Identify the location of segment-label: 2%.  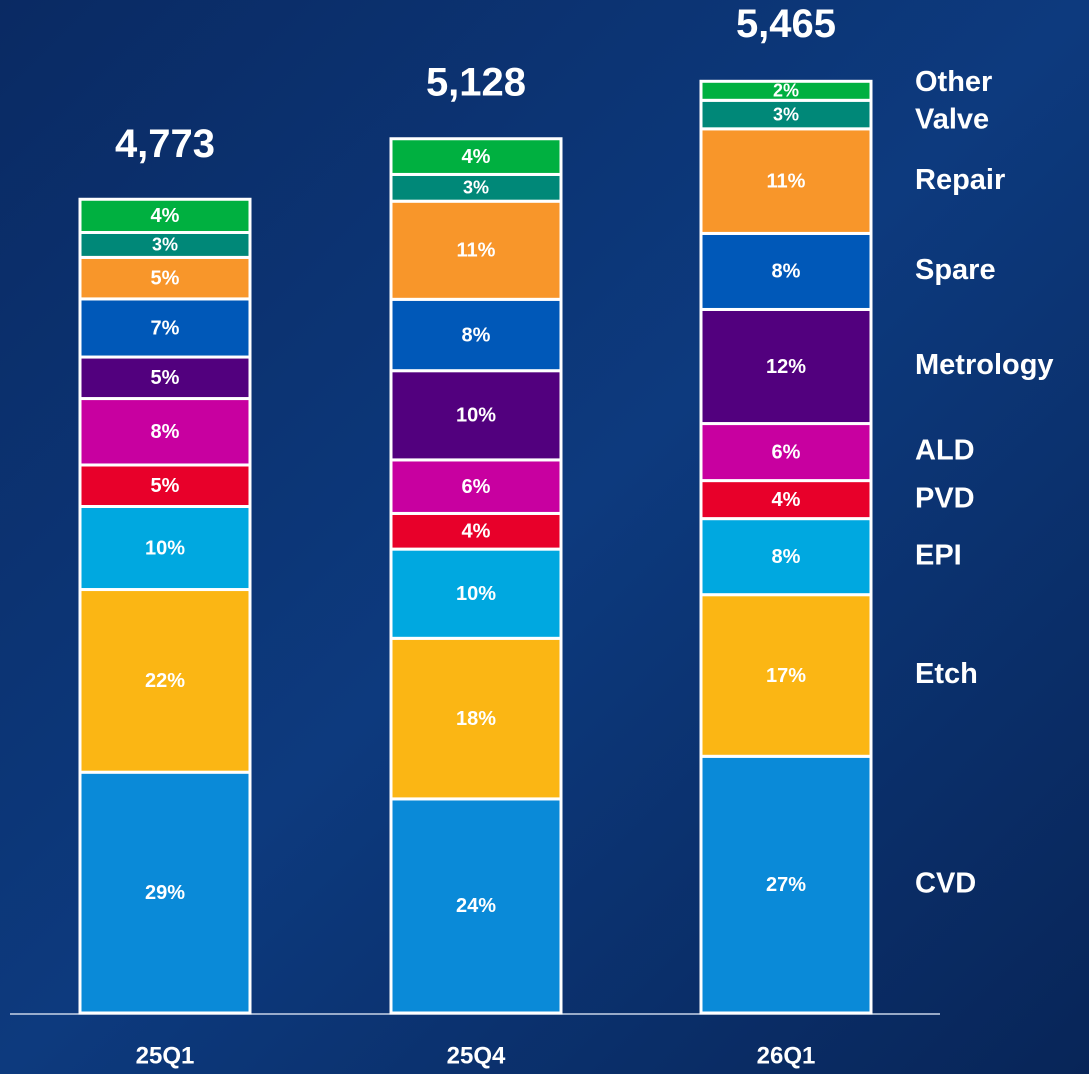
(786, 91).